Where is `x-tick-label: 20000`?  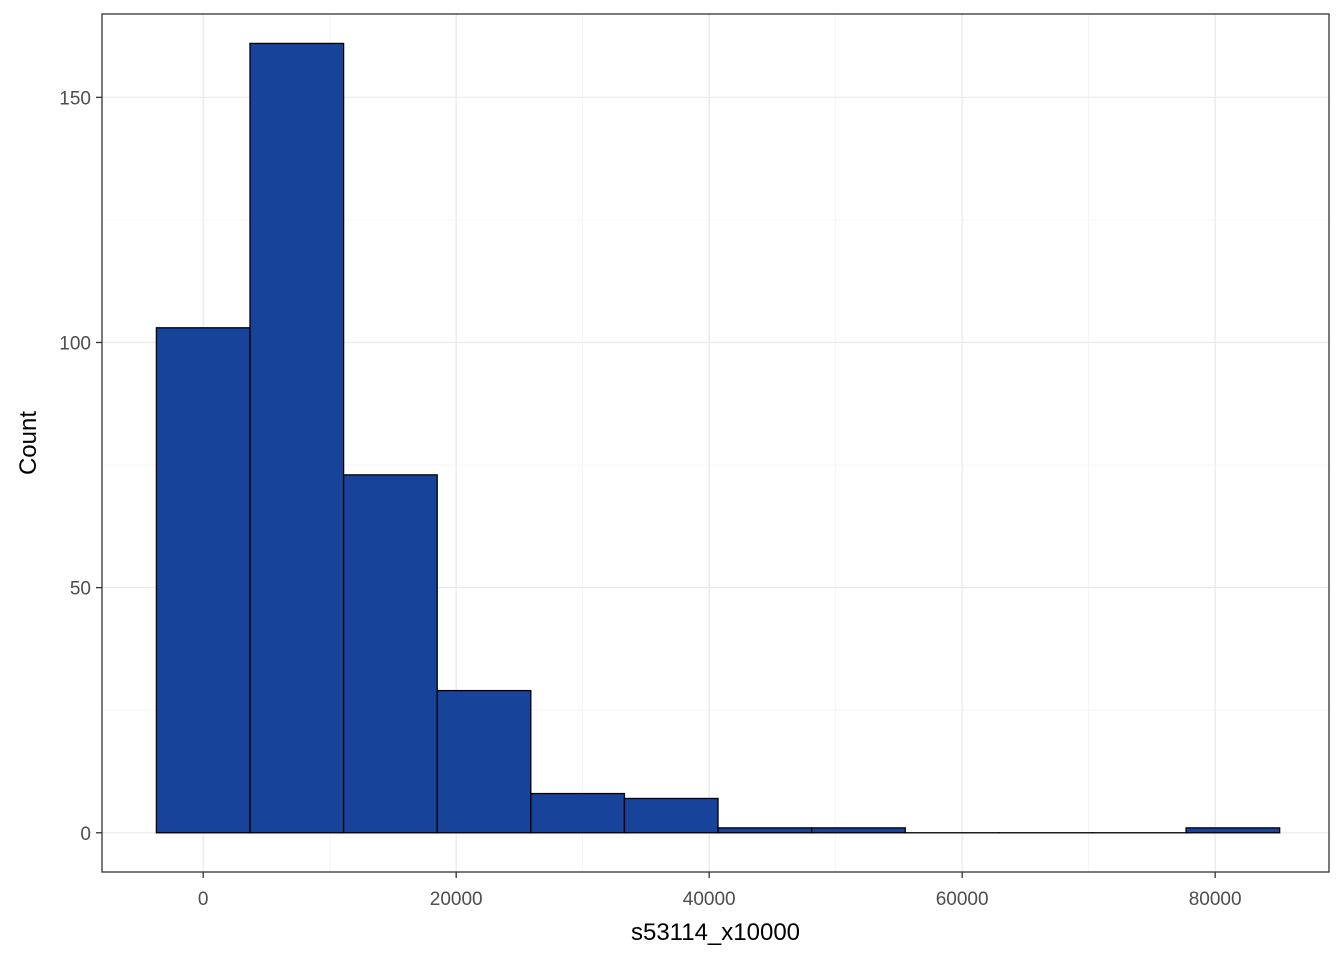 x-tick-label: 20000 is located at coordinates (456, 899).